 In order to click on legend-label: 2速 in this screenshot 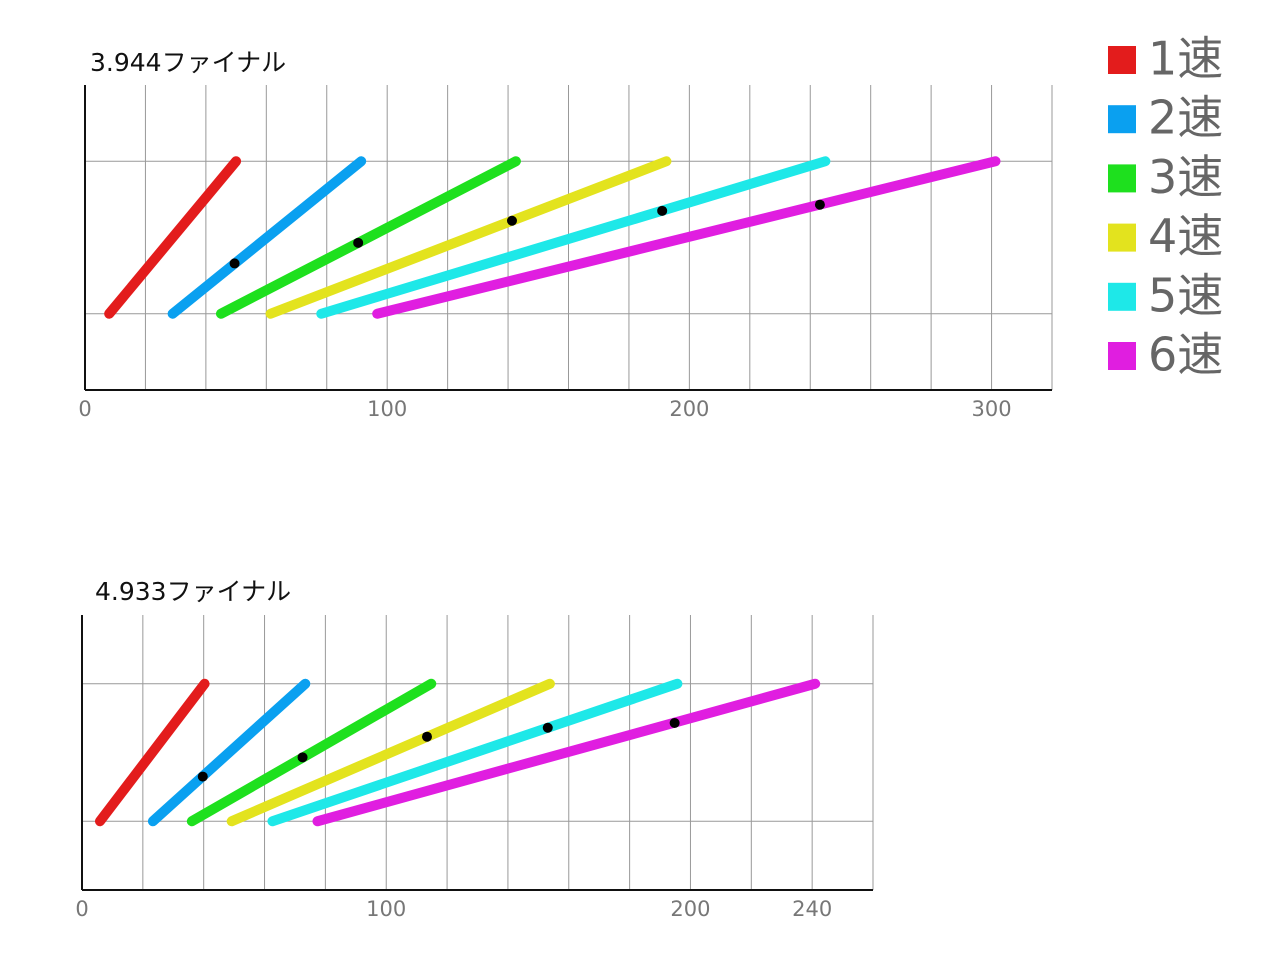, I will do `click(1185, 118)`.